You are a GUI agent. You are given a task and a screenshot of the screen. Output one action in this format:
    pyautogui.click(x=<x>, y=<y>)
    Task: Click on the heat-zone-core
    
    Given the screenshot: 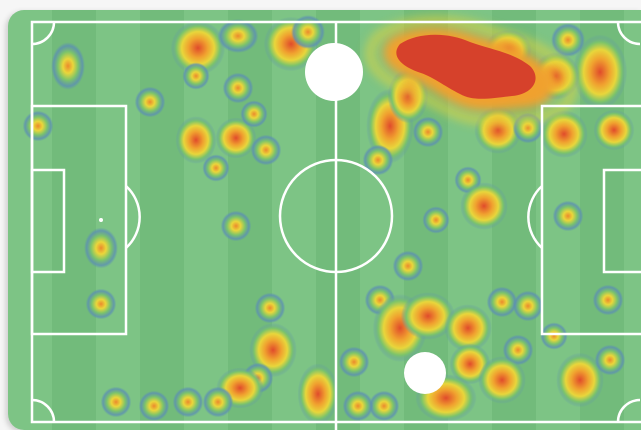 What is the action you would take?
    pyautogui.click(x=466, y=66)
    